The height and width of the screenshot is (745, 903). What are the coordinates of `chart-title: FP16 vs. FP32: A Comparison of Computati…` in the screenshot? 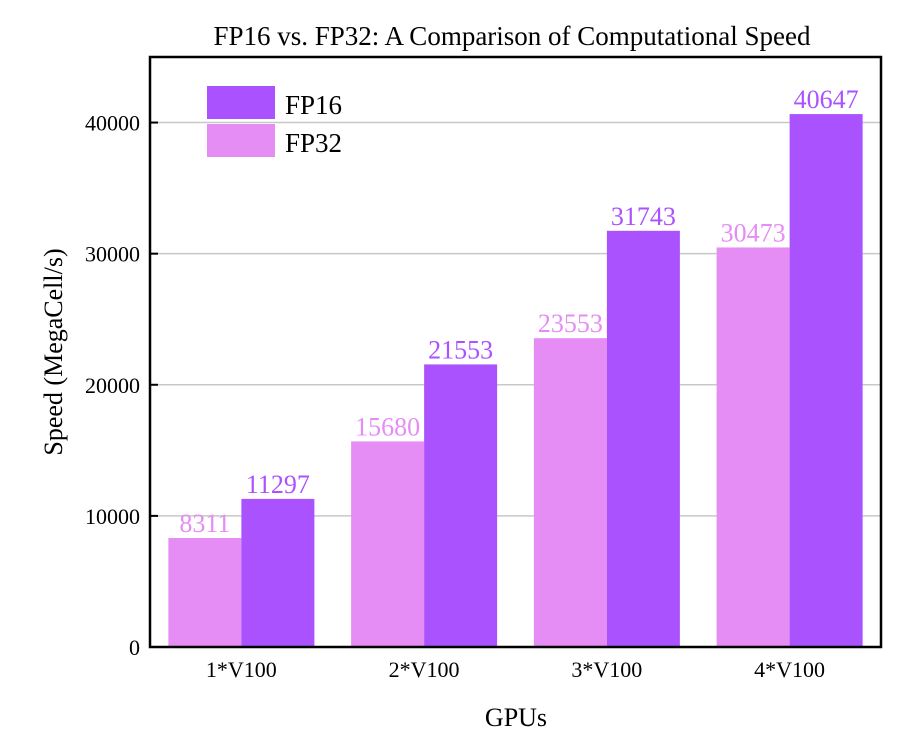 It's located at (512, 36).